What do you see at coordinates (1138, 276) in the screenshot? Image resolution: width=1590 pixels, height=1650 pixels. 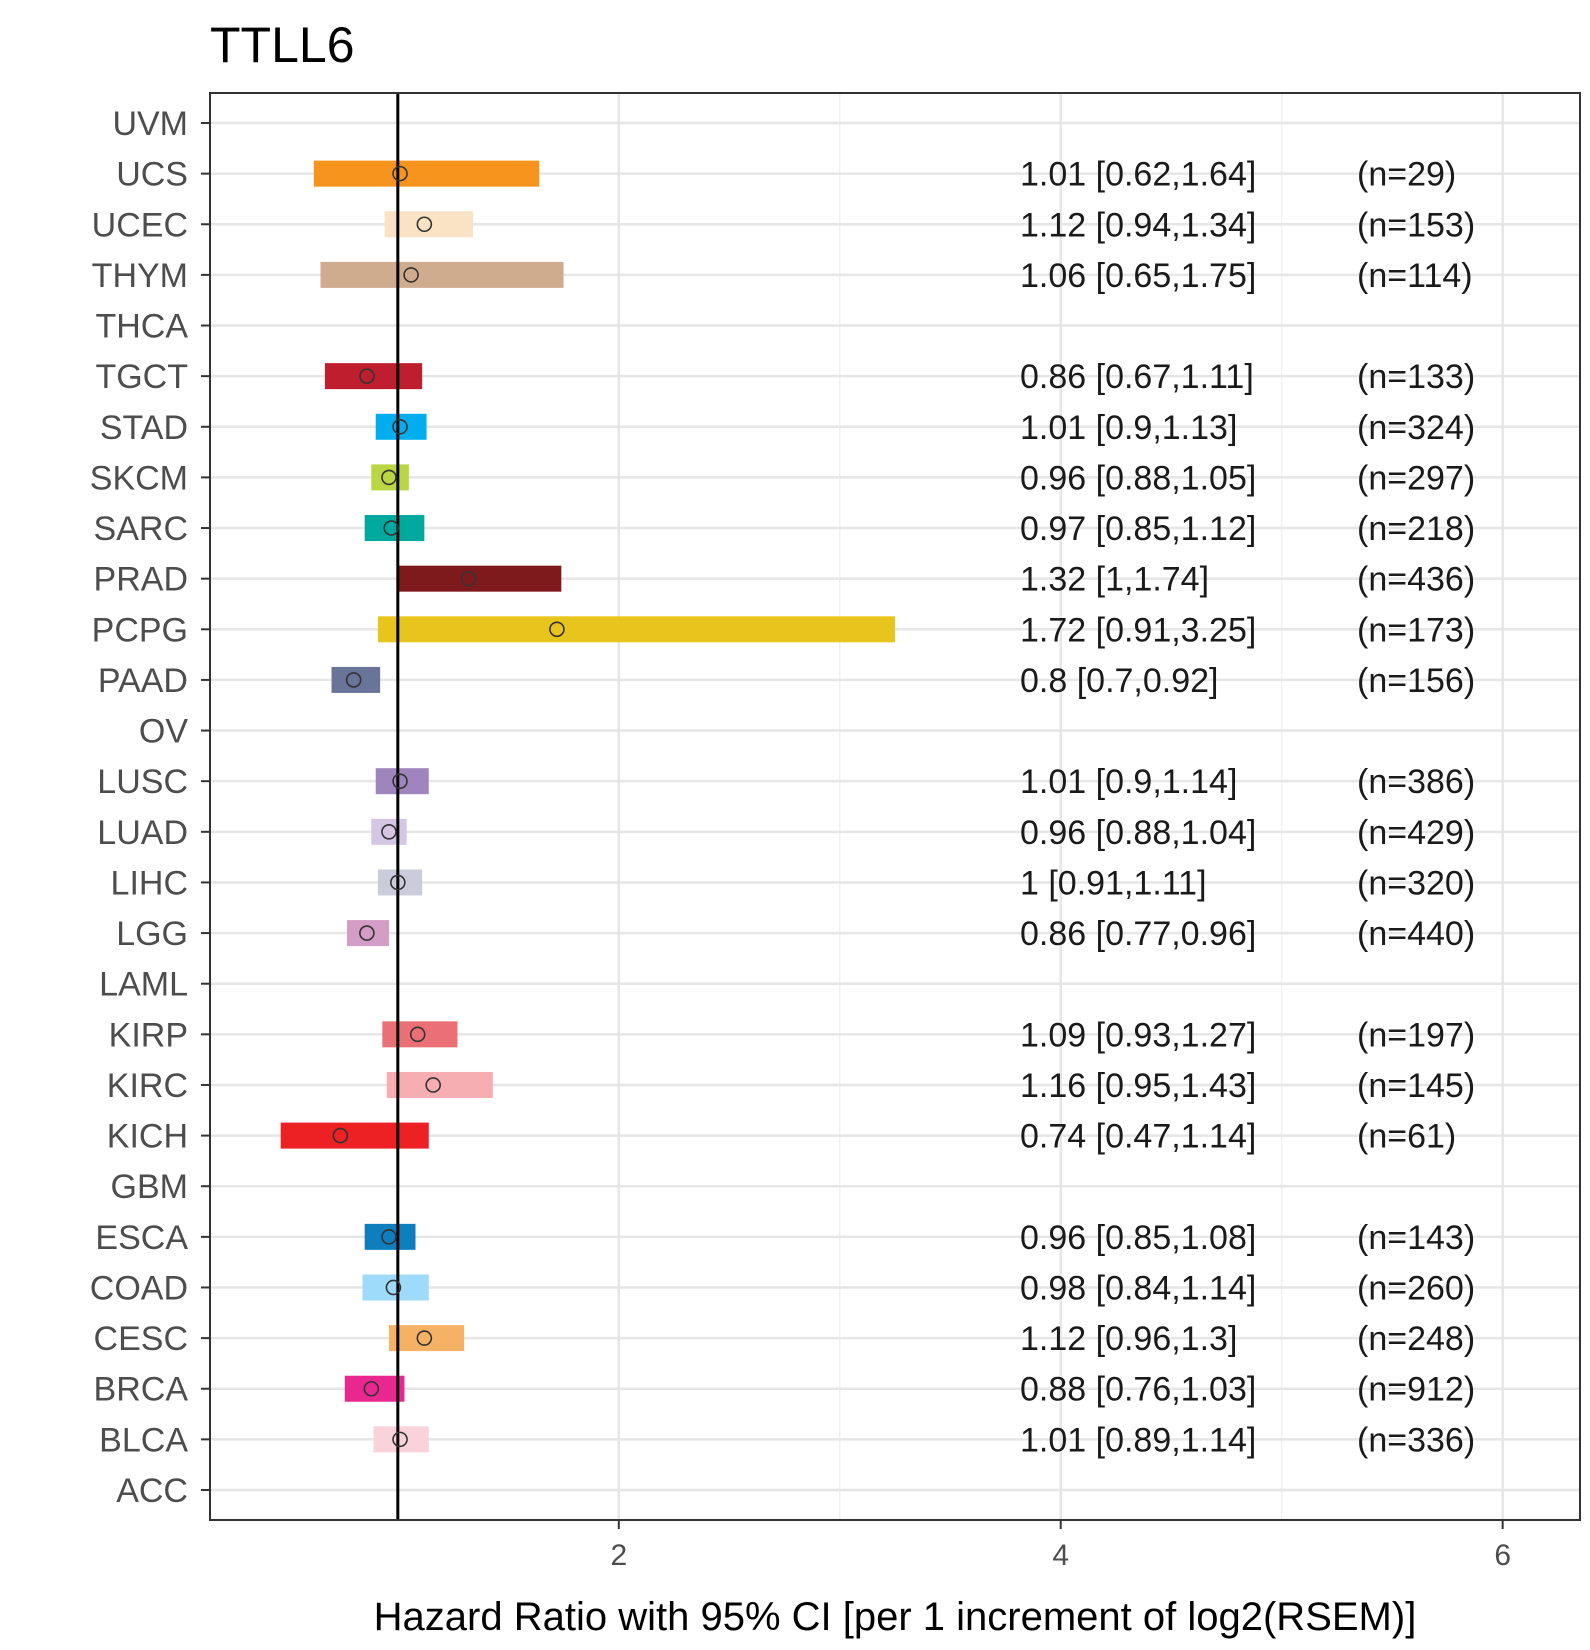 I see `hr-ci-label: 1.06 [0.65,1.75]` at bounding box center [1138, 276].